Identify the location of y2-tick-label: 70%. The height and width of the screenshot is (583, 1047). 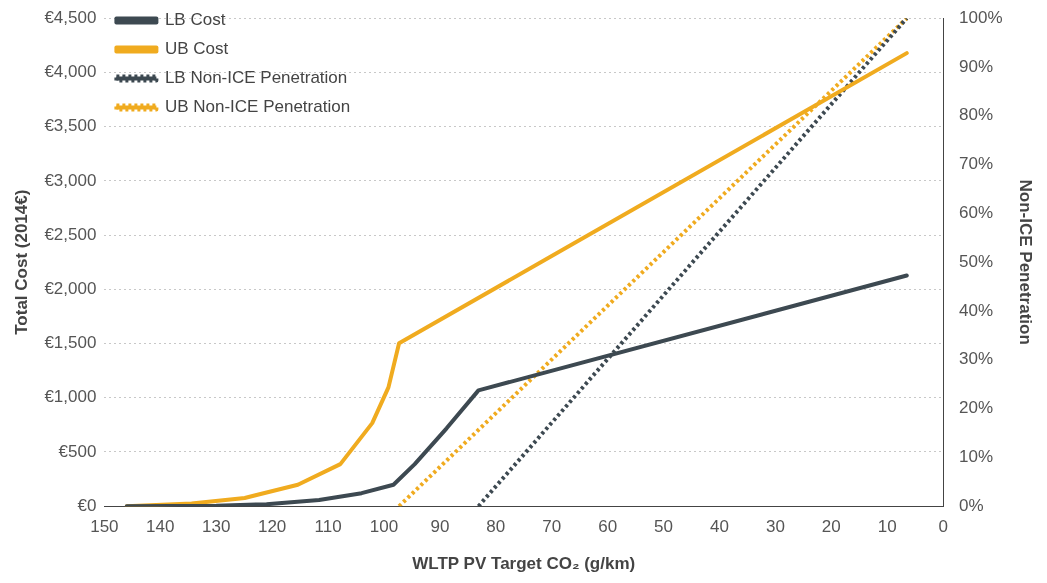
(976, 164).